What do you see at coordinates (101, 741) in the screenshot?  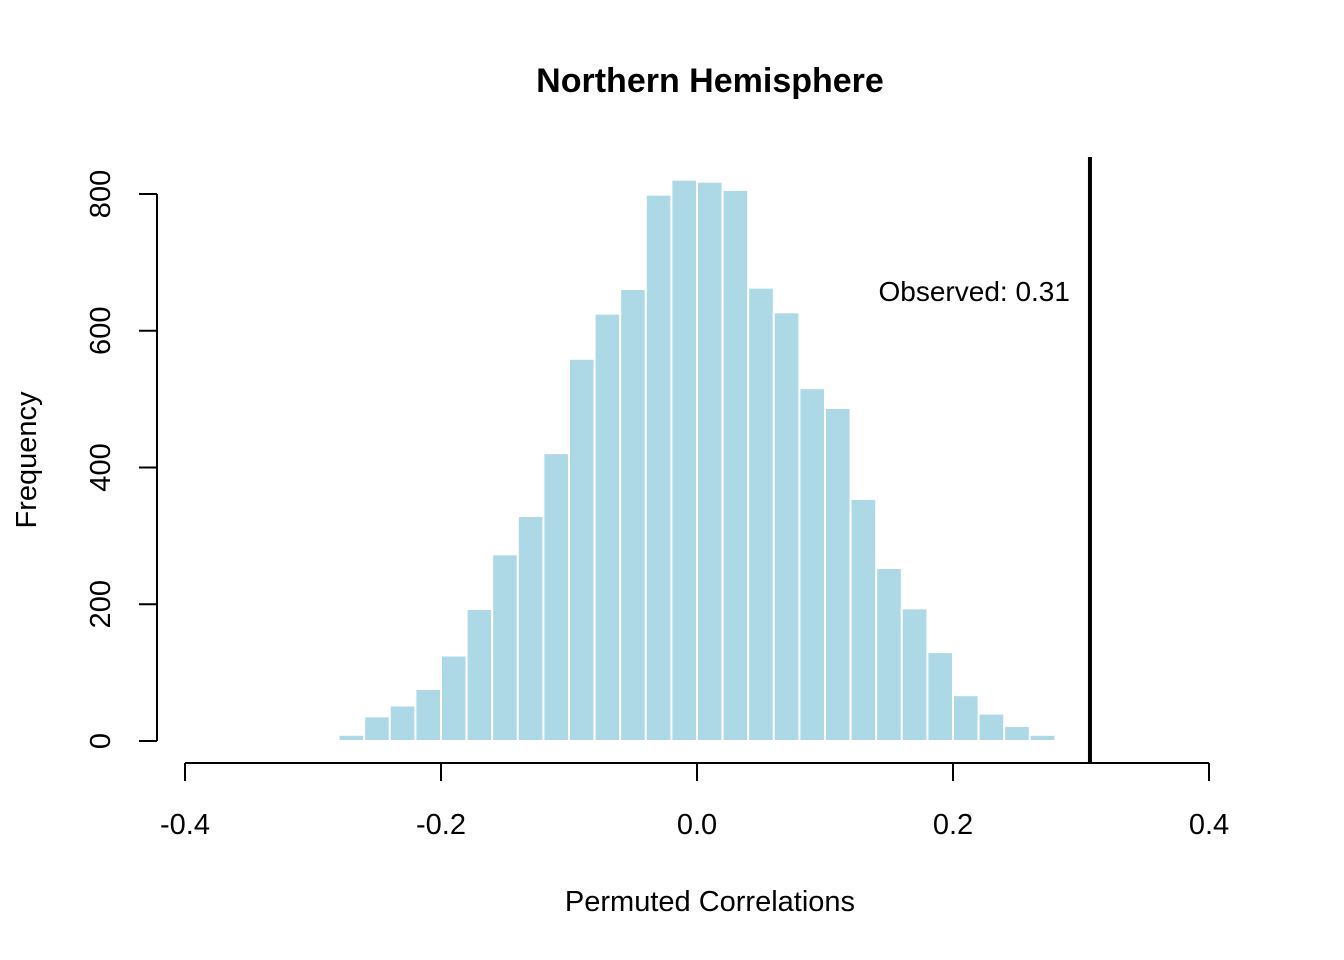 I see `y-tick-label: 0` at bounding box center [101, 741].